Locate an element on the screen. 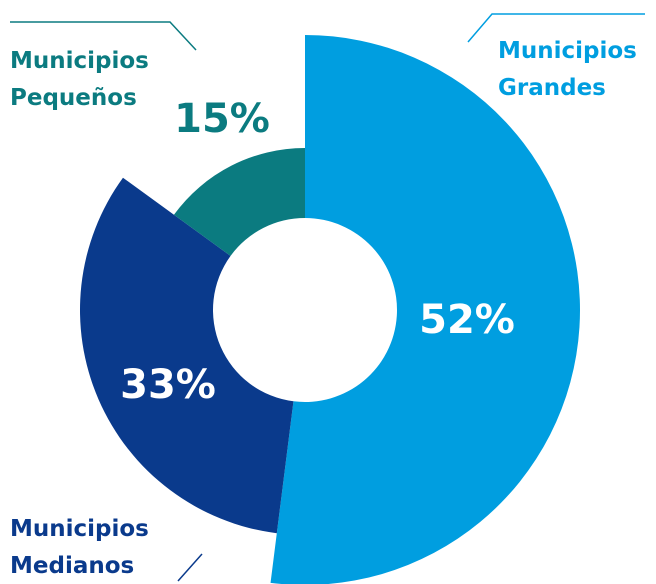 Image resolution: width=656 pixels, height=584 pixels. pie-segment is located at coordinates (239, 202).